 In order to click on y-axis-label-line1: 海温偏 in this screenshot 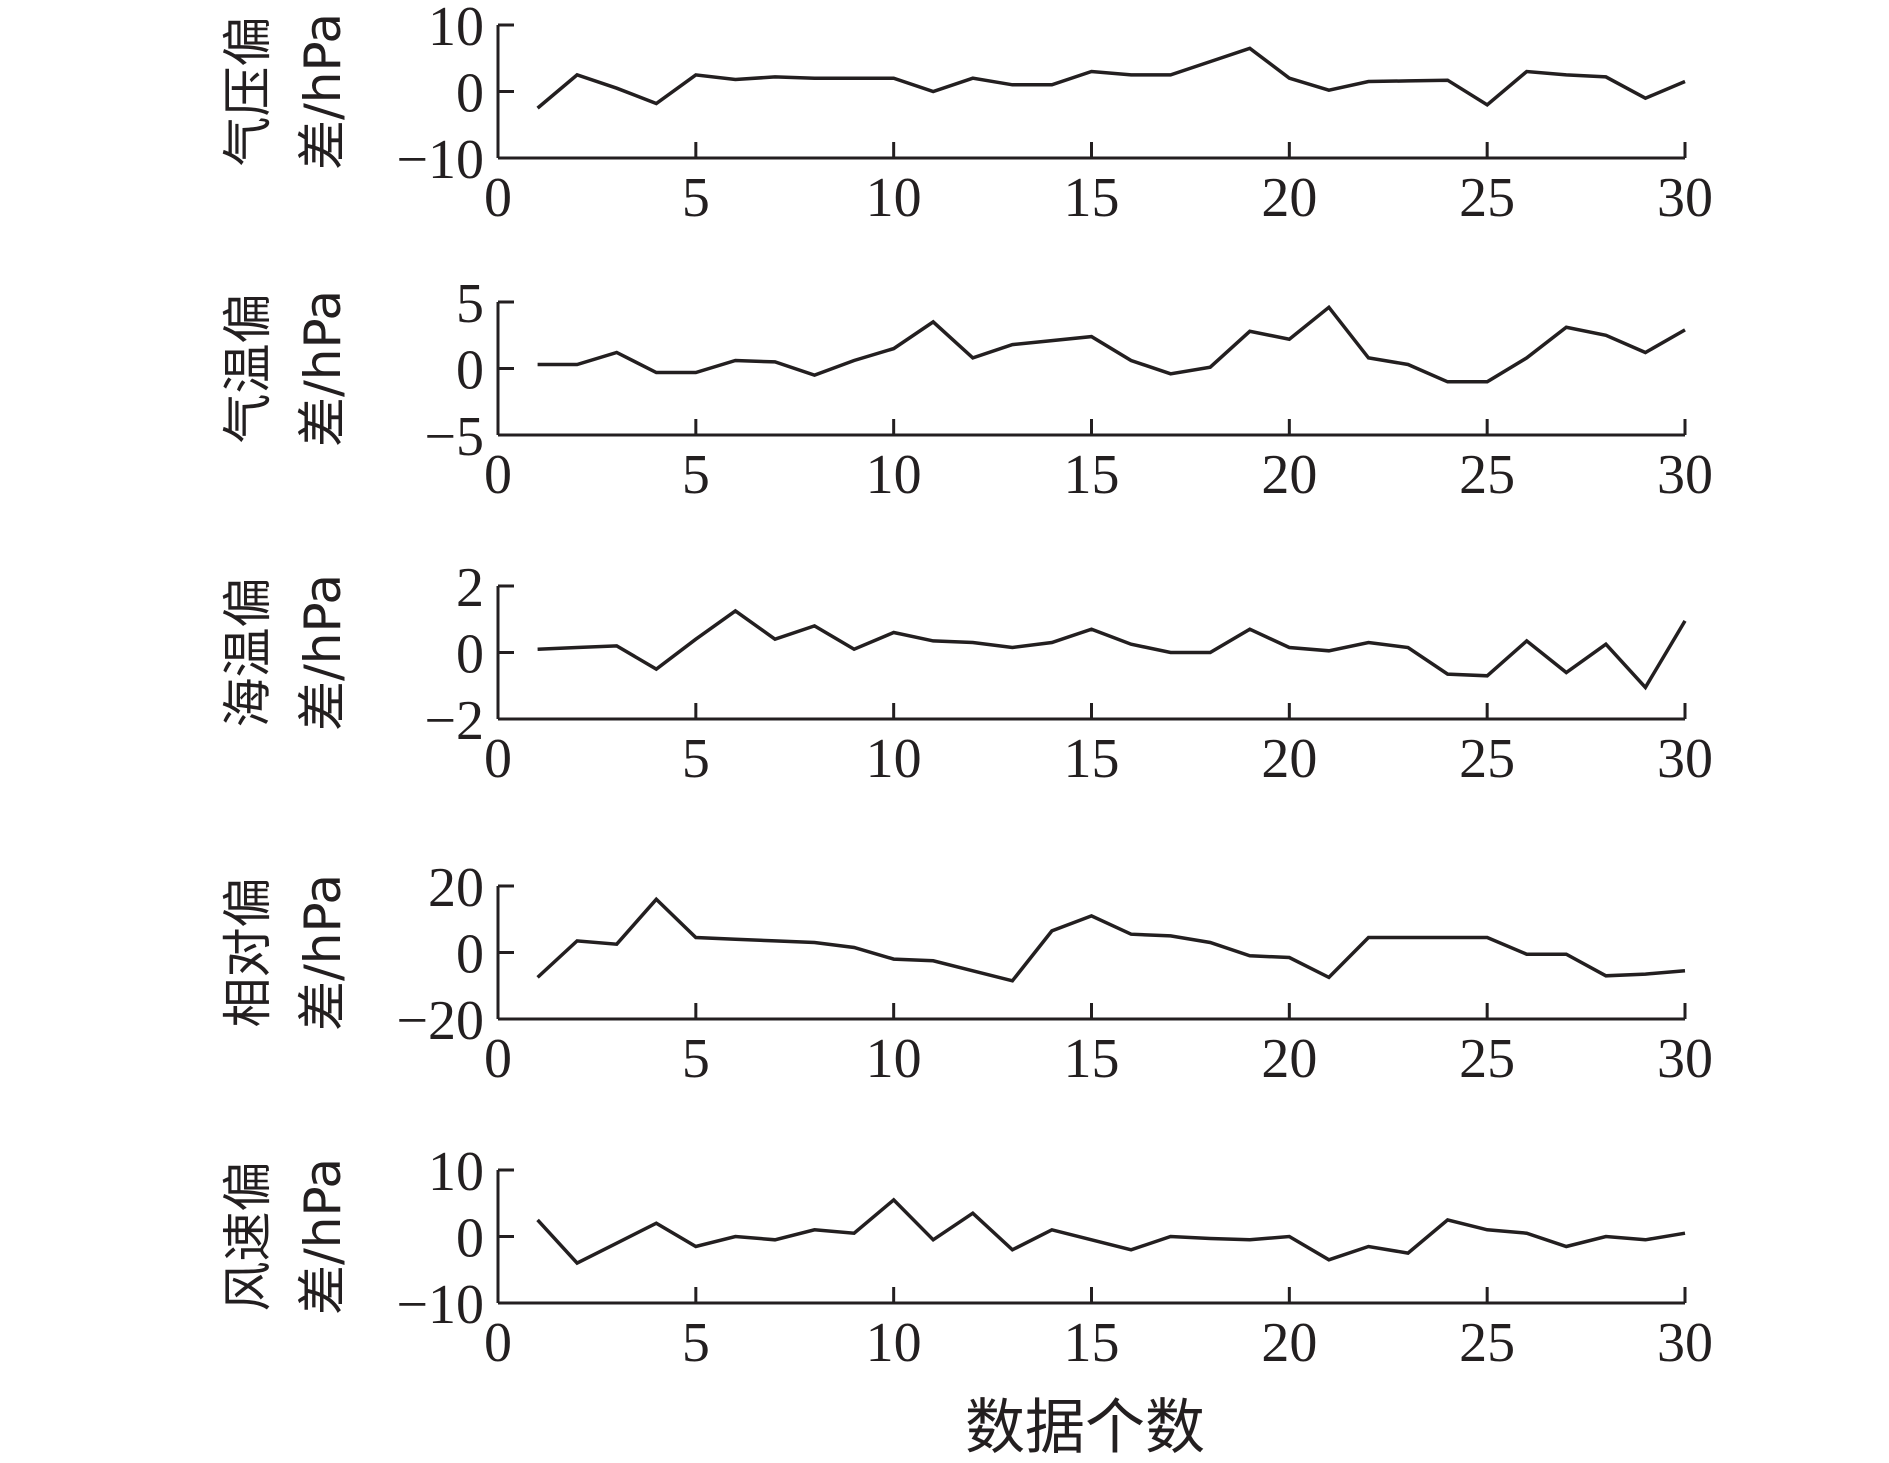, I will do `click(248, 653)`.